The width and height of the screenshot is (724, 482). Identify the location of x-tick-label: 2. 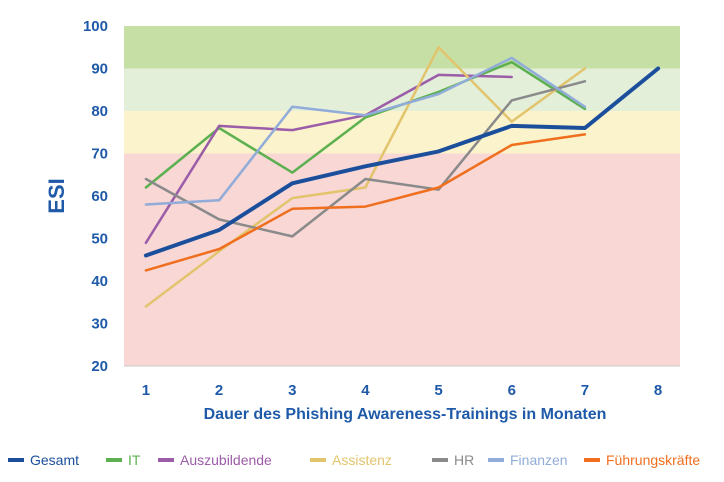
(219, 390).